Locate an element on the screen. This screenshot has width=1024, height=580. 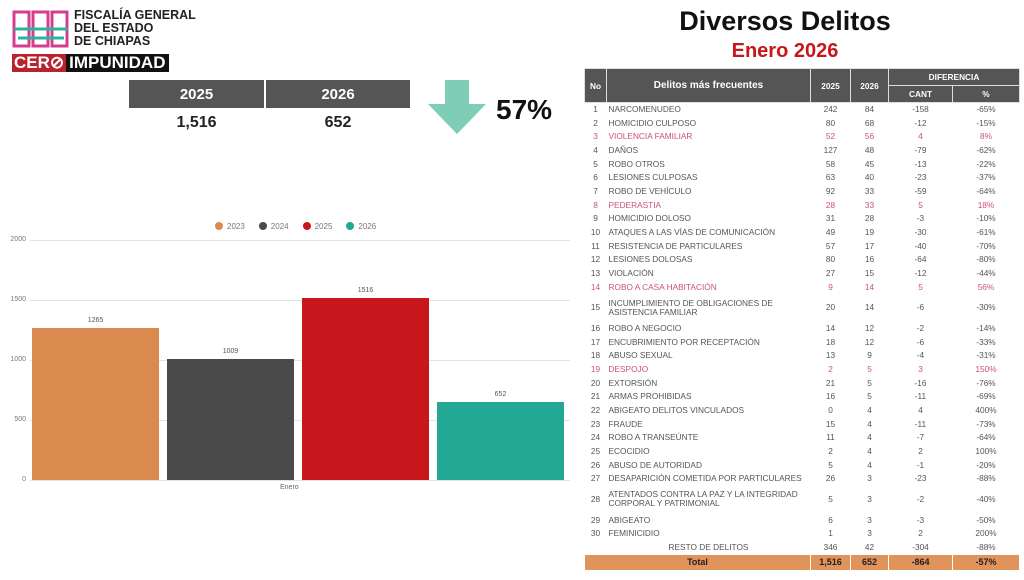
org-line: DEL ESTADO is located at coordinates (114, 28).